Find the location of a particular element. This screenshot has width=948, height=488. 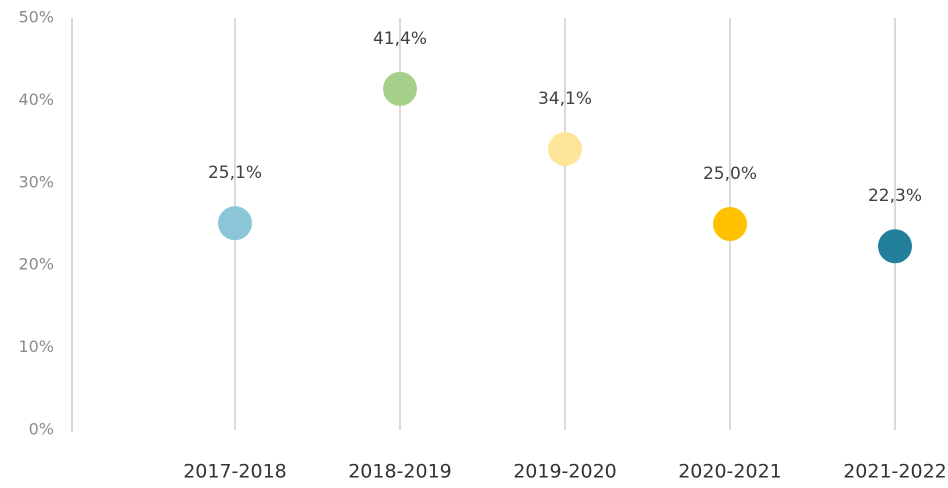

y-tick-label: 50% is located at coordinates (36, 17).